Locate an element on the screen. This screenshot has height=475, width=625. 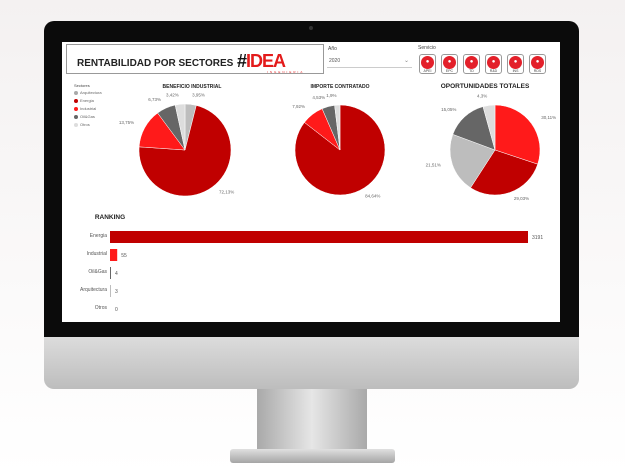
pie-data-label: 4,3% is located at coordinates (482, 95).